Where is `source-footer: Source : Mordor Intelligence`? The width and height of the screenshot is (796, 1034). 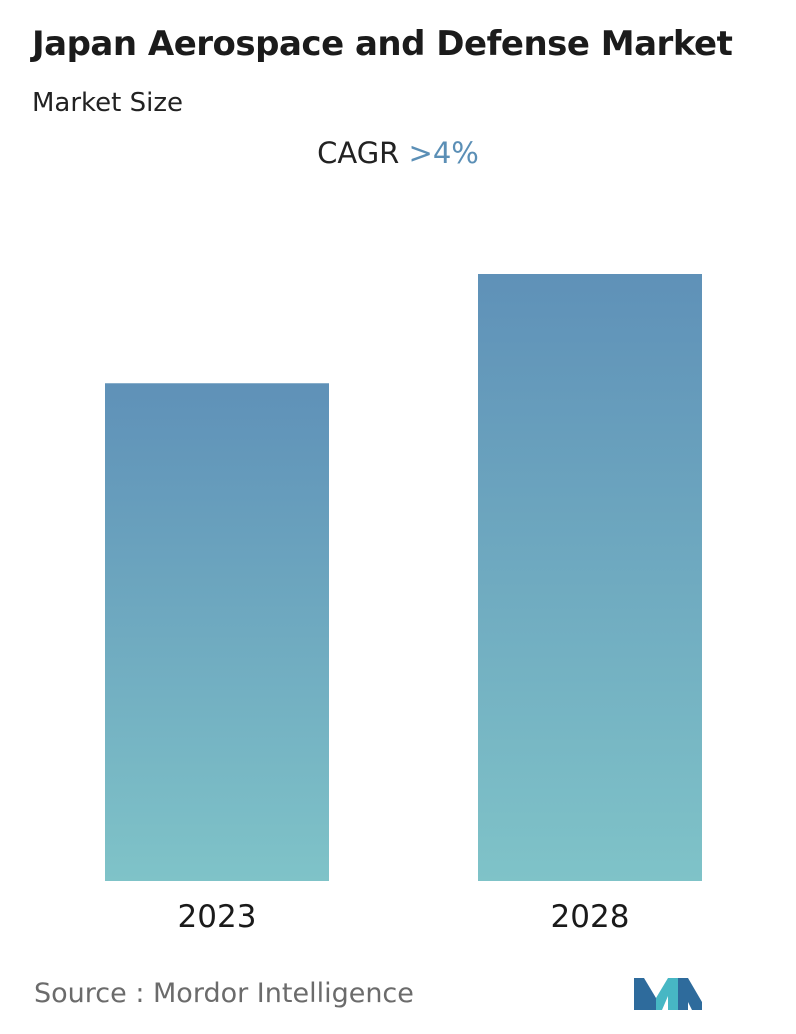 source-footer: Source : Mordor Intelligence is located at coordinates (224, 993).